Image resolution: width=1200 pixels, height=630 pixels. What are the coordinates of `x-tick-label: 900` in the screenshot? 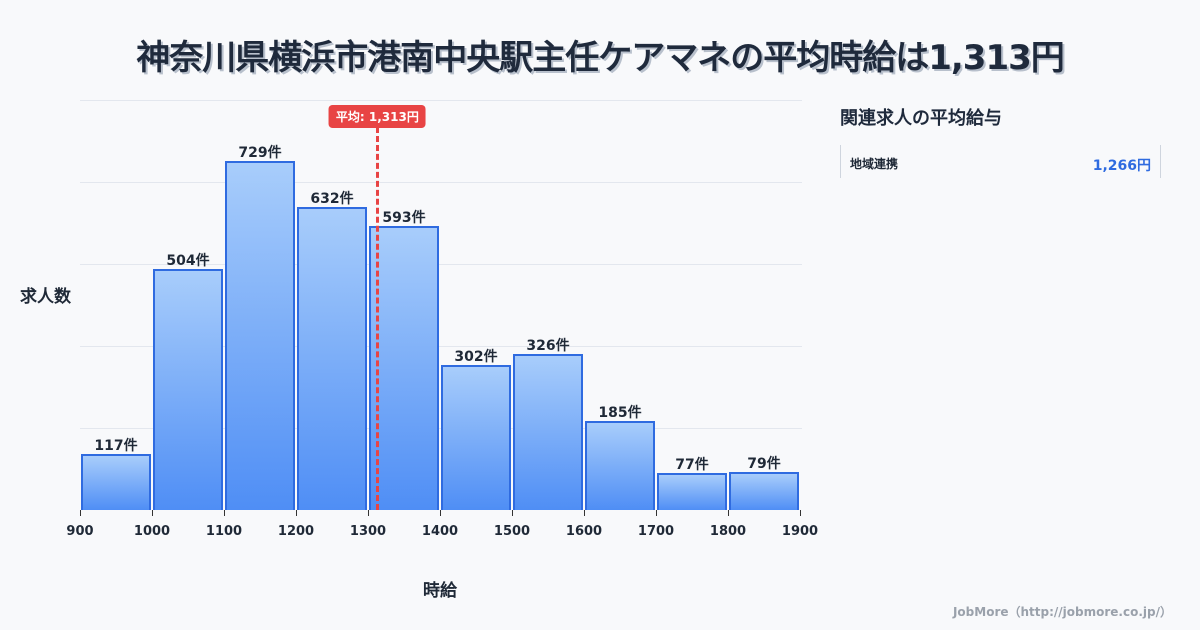 It's located at (80, 531).